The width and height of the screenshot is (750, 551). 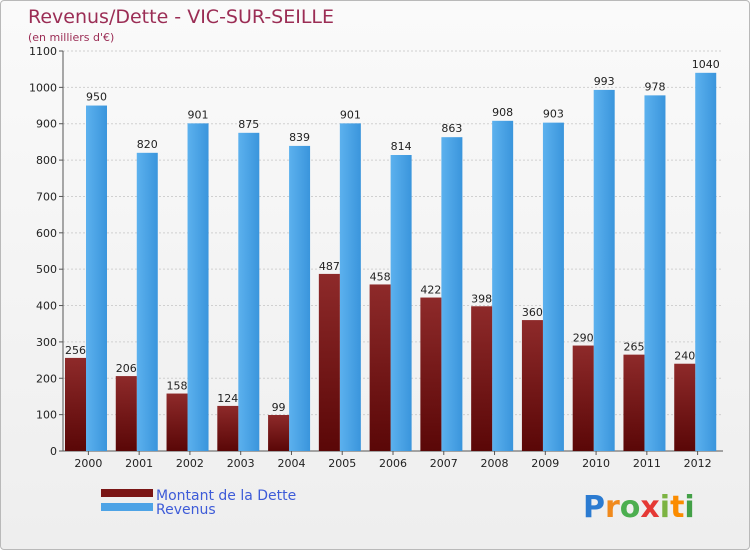 What do you see at coordinates (401, 146) in the screenshot?
I see `data-label-revenus: 814` at bounding box center [401, 146].